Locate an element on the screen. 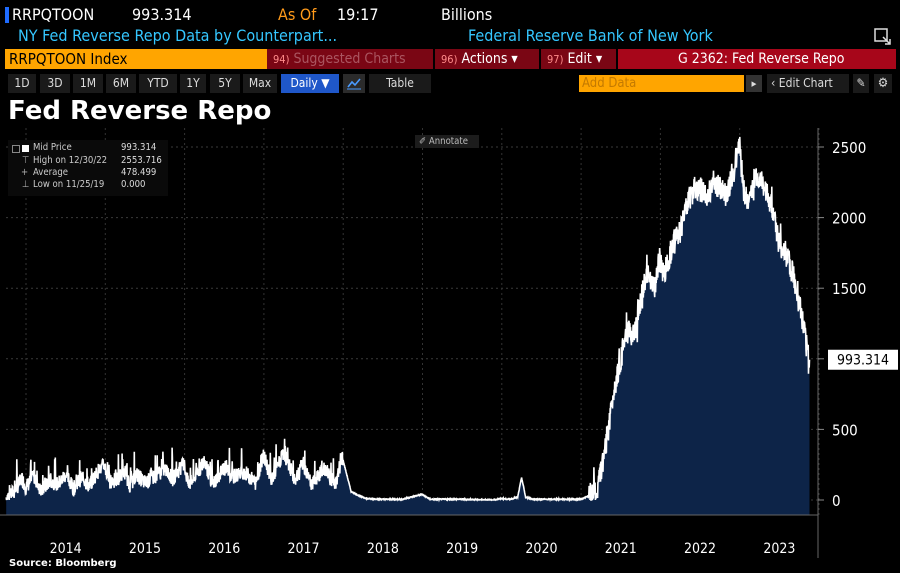  legend-average-value: 478.499 is located at coordinates (139, 172).